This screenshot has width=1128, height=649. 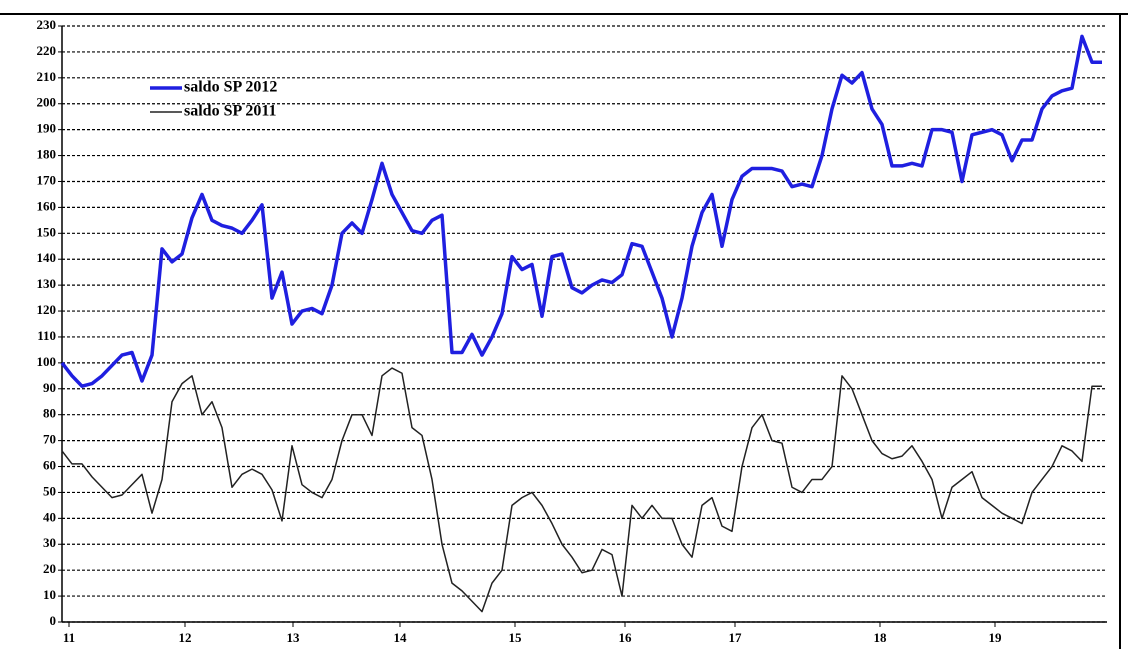 What do you see at coordinates (47, 179) in the screenshot?
I see `y-tick-label: 170` at bounding box center [47, 179].